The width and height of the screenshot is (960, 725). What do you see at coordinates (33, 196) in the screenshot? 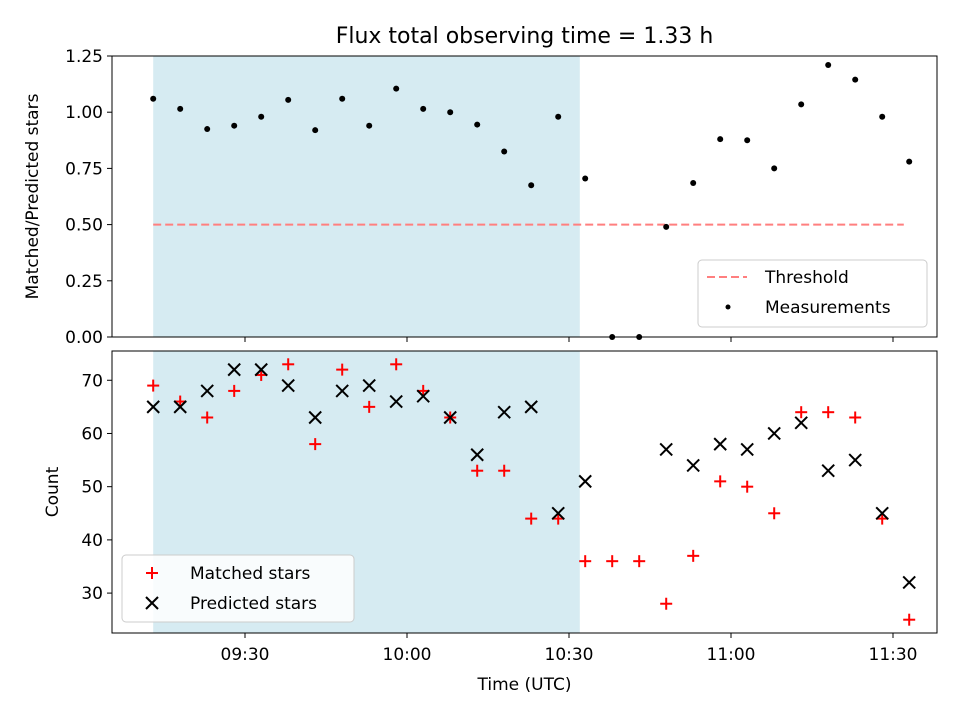
I see `y-axis-label-top: Matched/Predicted stars` at bounding box center [33, 196].